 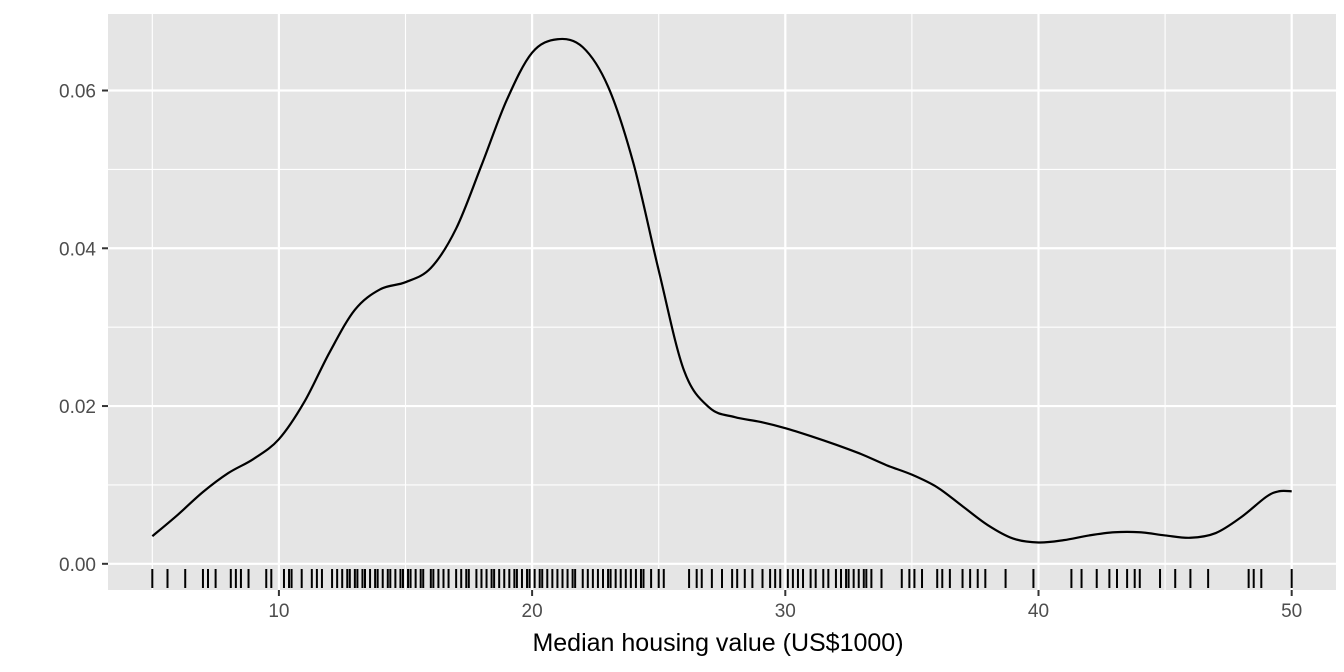 What do you see at coordinates (1291, 611) in the screenshot?
I see `x-tick-label: 50` at bounding box center [1291, 611].